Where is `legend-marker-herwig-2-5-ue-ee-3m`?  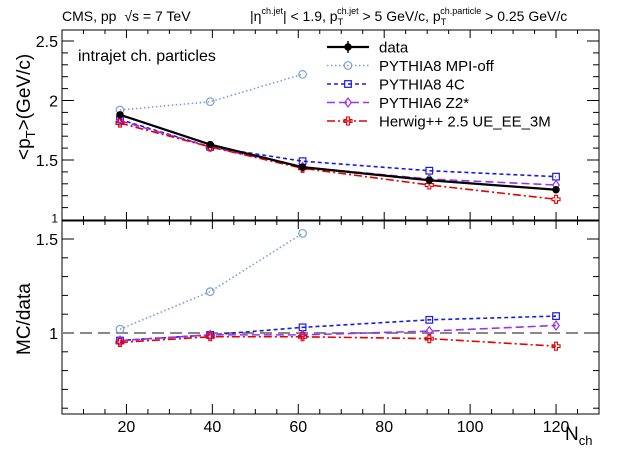 legend-marker-herwig-2-5-ue-ee-3m is located at coordinates (348, 121).